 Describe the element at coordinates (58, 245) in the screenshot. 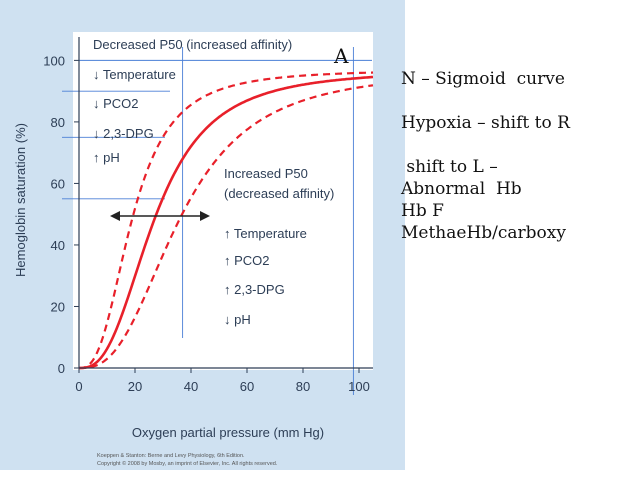

I see `y-tick-label: 40` at that location.